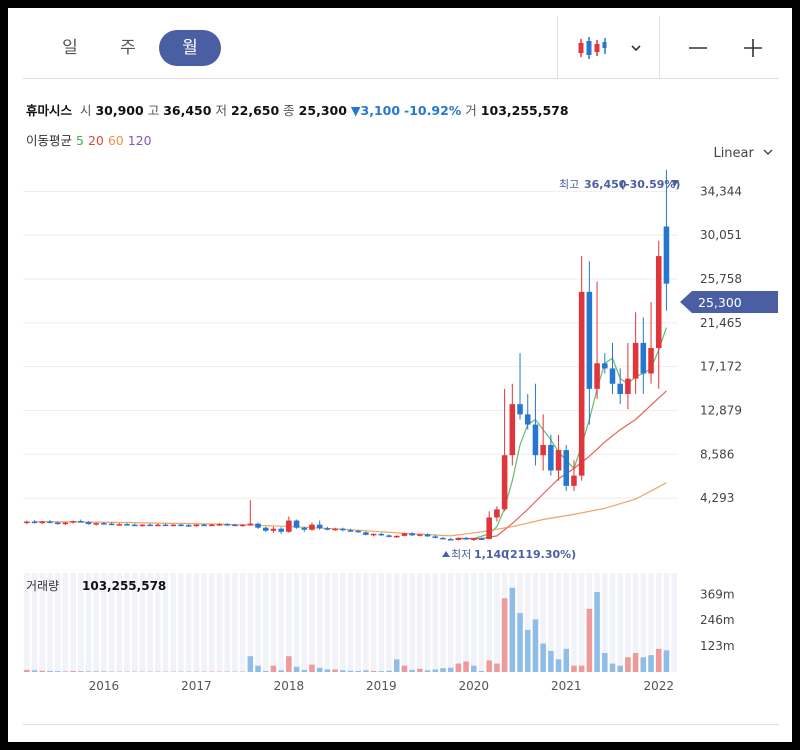 Image resolution: width=800 pixels, height=750 pixels. Describe the element at coordinates (650, 184) in the screenshot. I see `high-marker-percent: (-30.59%)` at that location.